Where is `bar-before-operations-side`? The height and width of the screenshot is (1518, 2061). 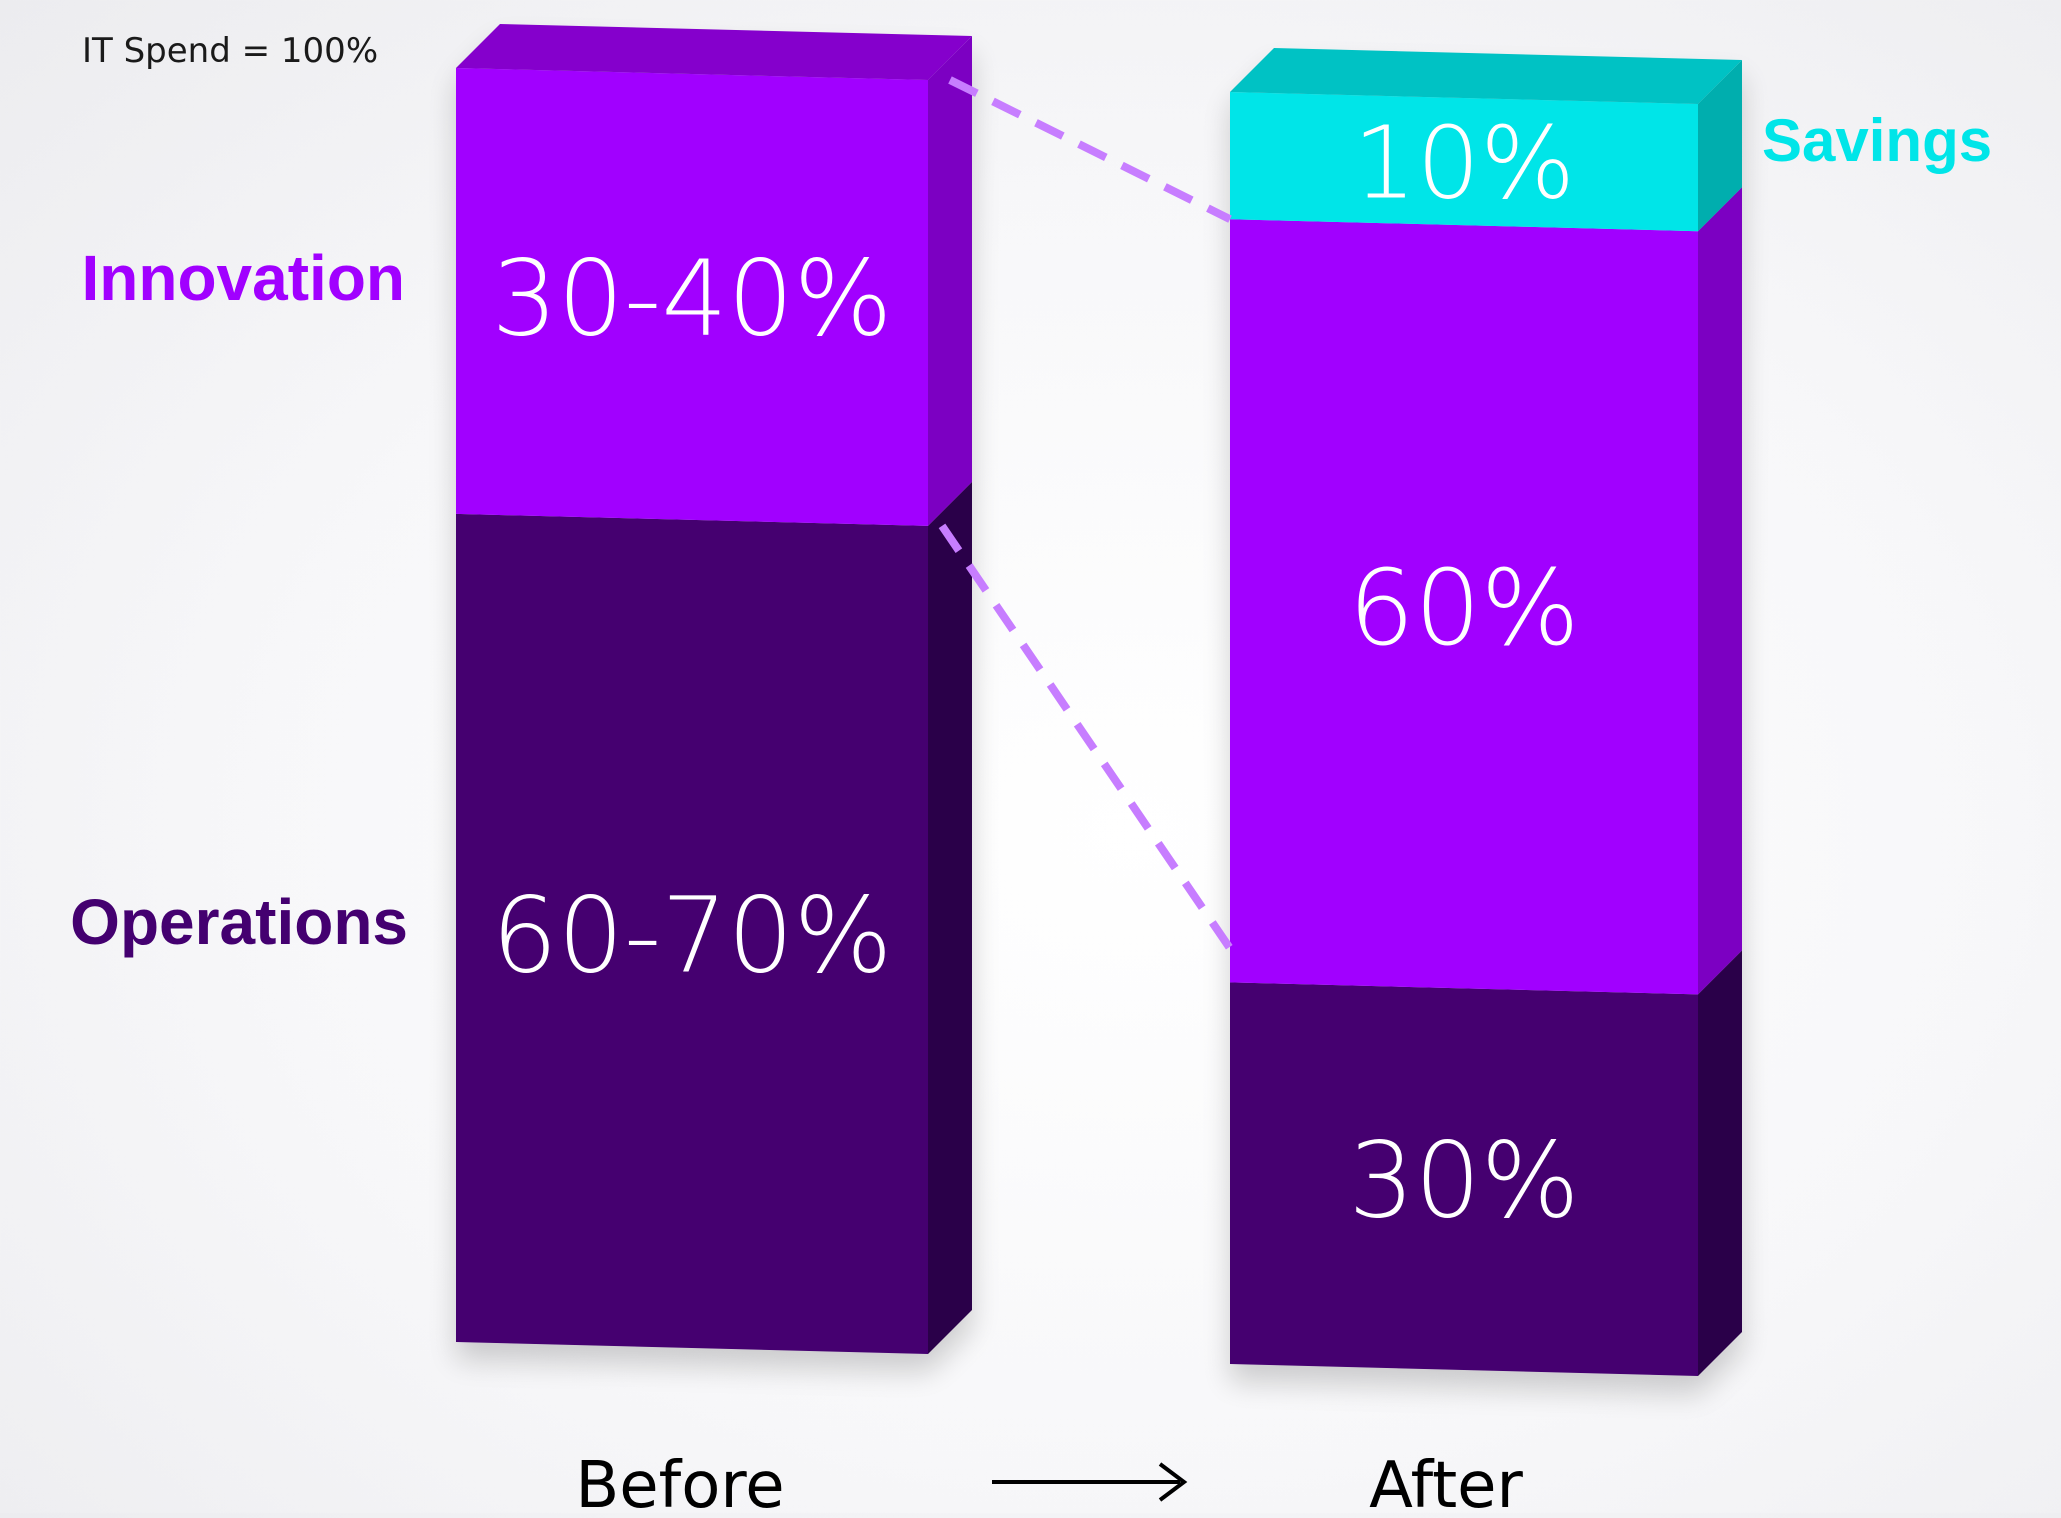 bar-before-operations-side is located at coordinates (950, 917).